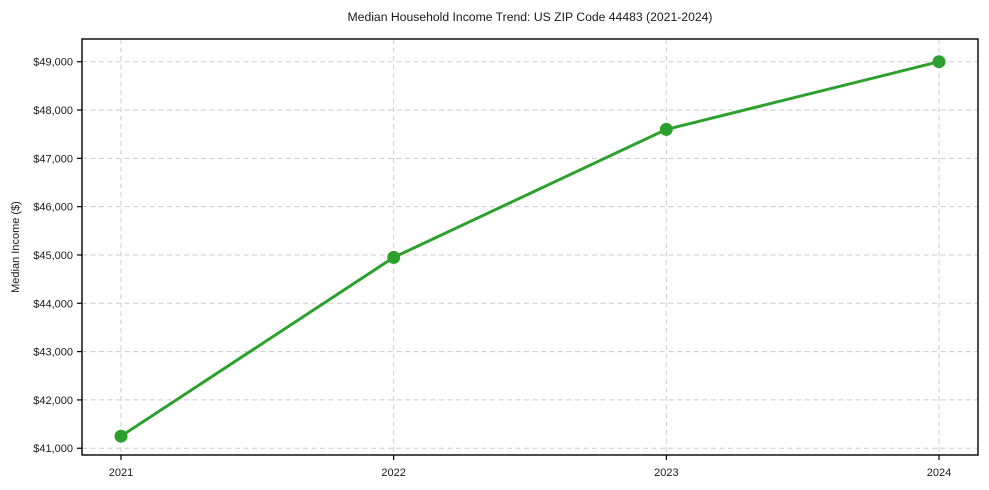 Image resolution: width=989 pixels, height=490 pixels. Describe the element at coordinates (53, 304) in the screenshot. I see `y-tick-label: $44,000` at that location.